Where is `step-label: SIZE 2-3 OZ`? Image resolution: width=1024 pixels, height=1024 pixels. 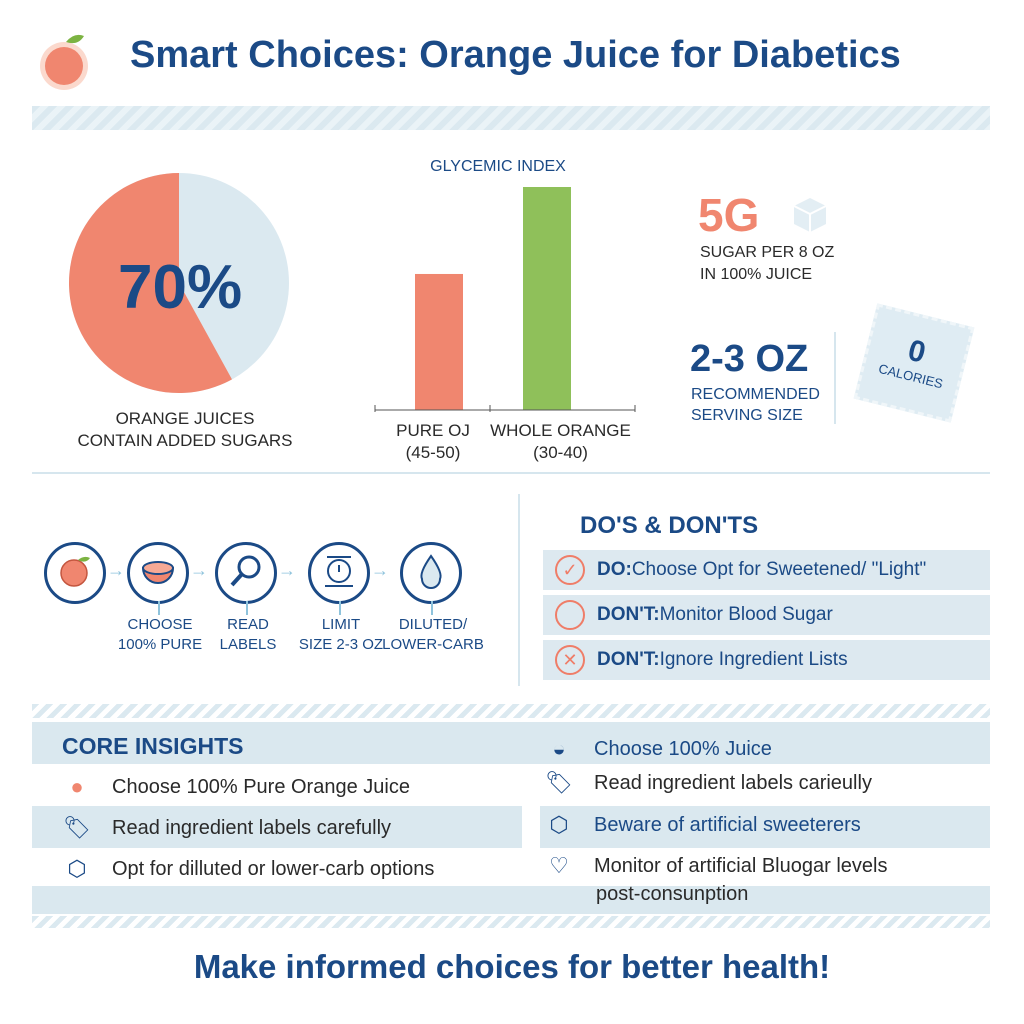
step-label: SIZE 2-3 OZ is located at coordinates (341, 644).